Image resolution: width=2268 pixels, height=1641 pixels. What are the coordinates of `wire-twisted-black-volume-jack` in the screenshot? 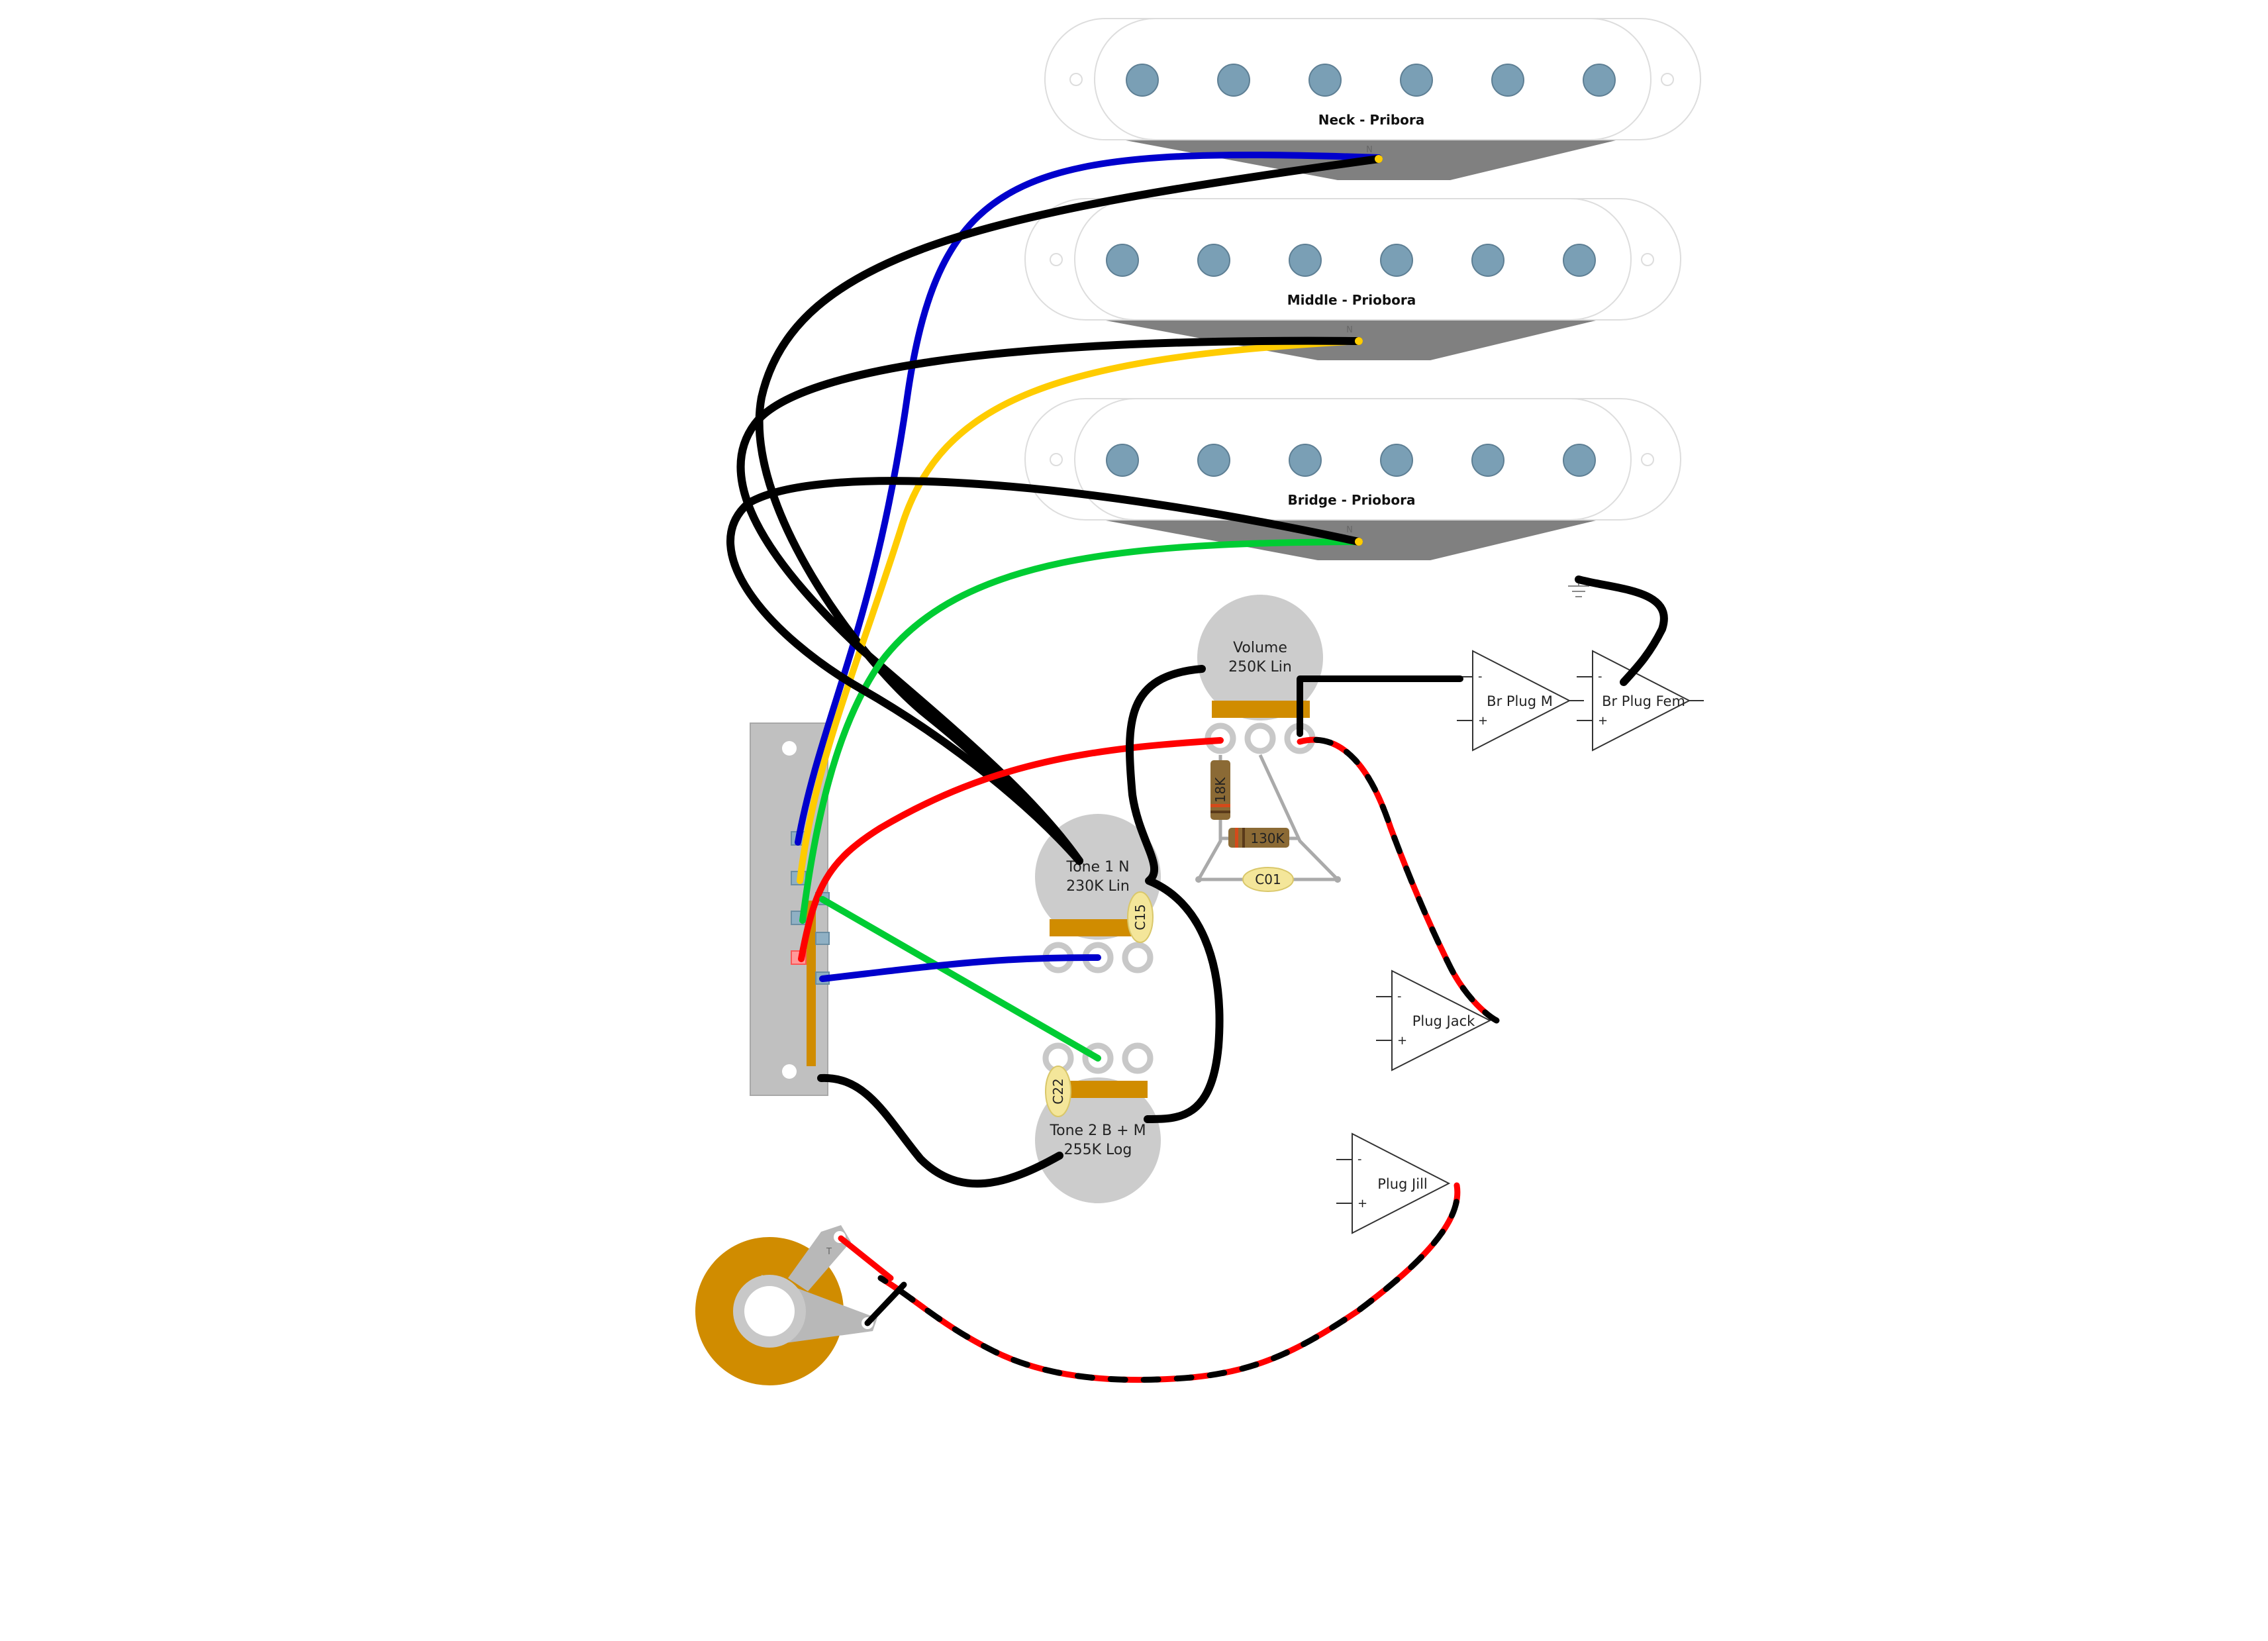 It's located at (1398, 880).